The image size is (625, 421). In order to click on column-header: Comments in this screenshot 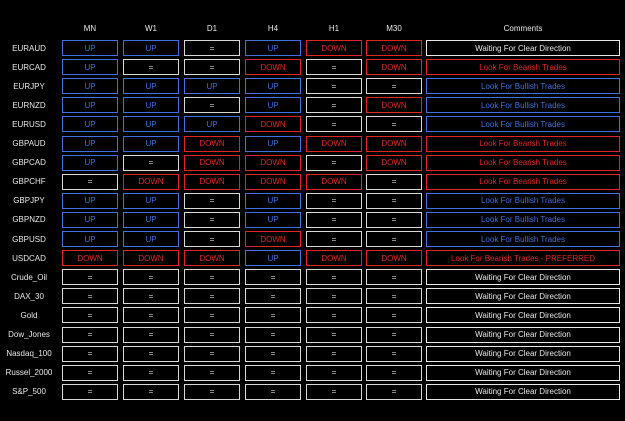, I will do `click(523, 28)`.